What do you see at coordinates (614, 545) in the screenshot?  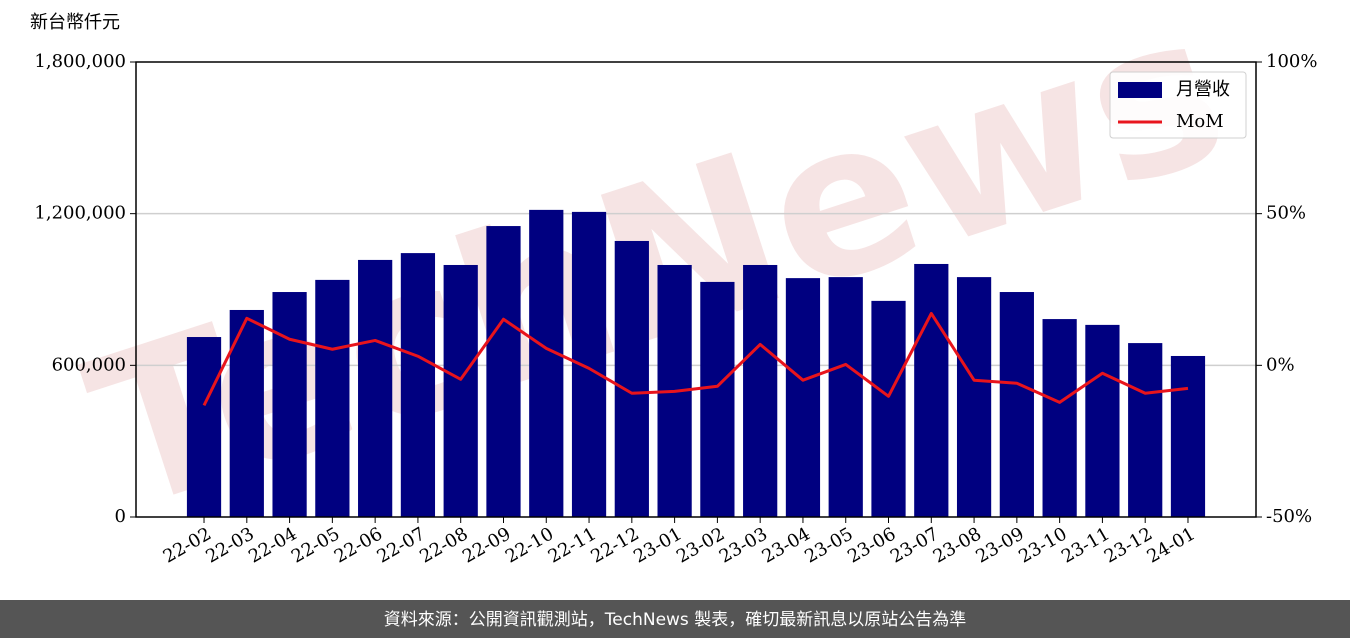 I see `x-tick-label: 22-12` at bounding box center [614, 545].